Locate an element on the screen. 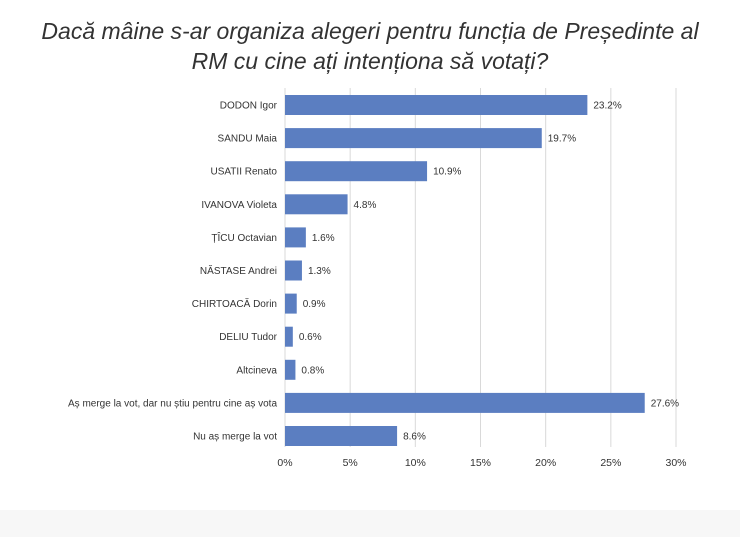 This screenshot has width=740, height=537. data-label: 1.6% is located at coordinates (323, 238).